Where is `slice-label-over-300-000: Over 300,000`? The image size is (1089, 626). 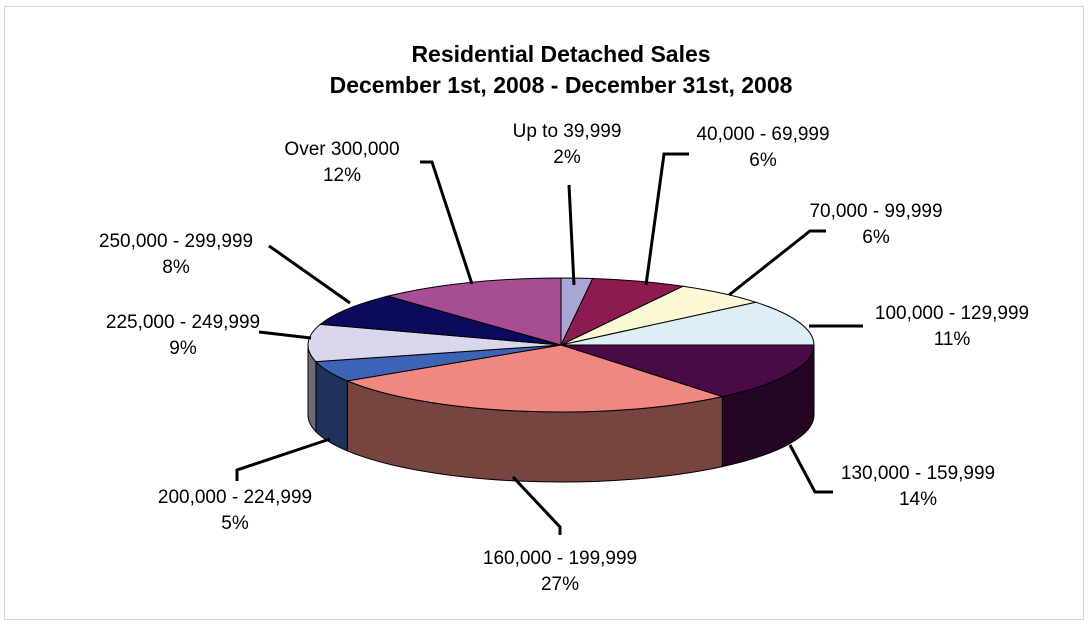 slice-label-over-300-000: Over 300,000 is located at coordinates (341, 149).